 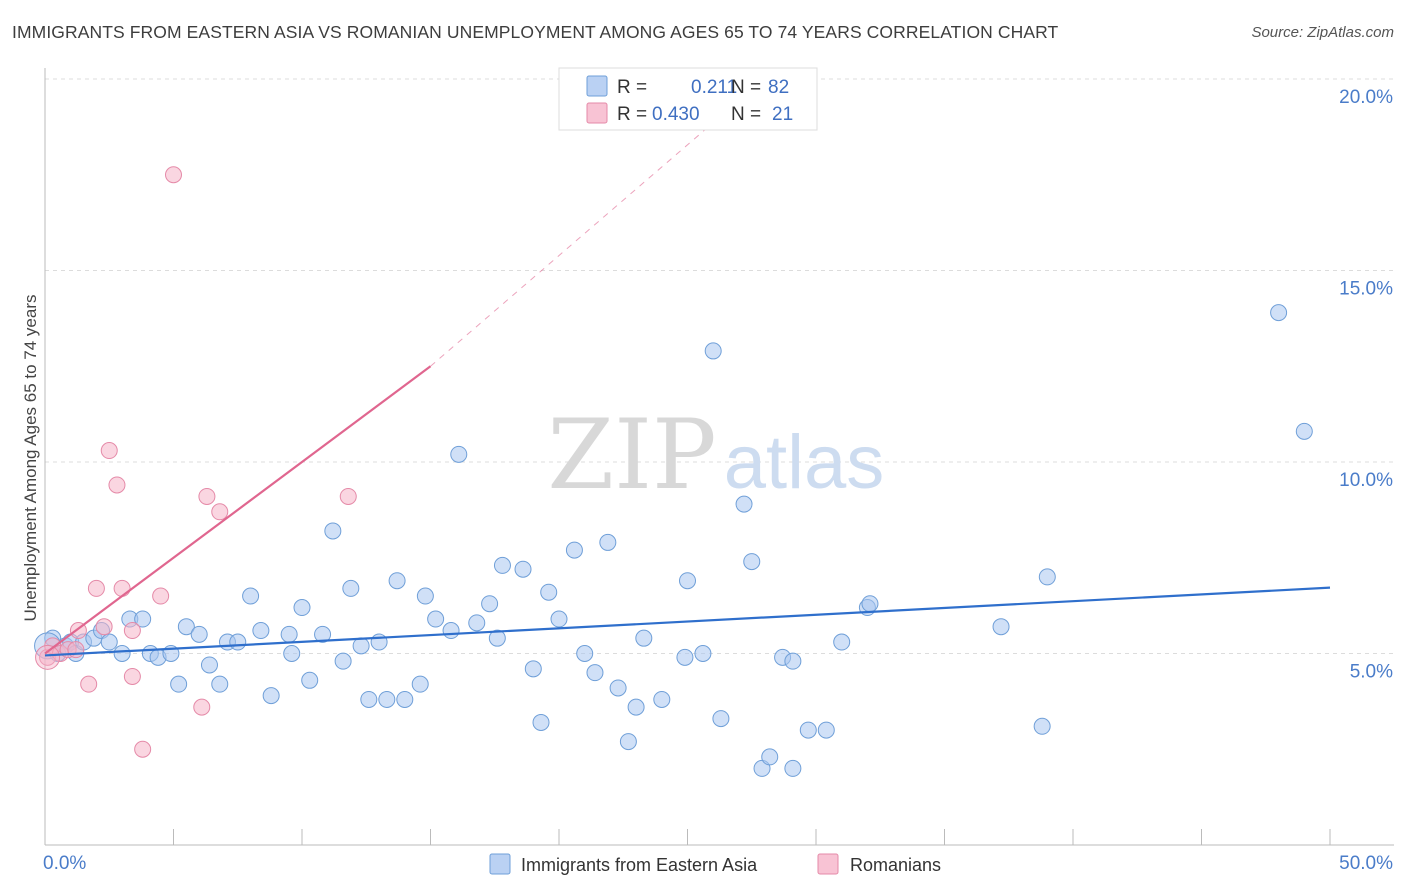 What do you see at coordinates (48, 657) in the screenshot?
I see `point-romanians-cluster` at bounding box center [48, 657].